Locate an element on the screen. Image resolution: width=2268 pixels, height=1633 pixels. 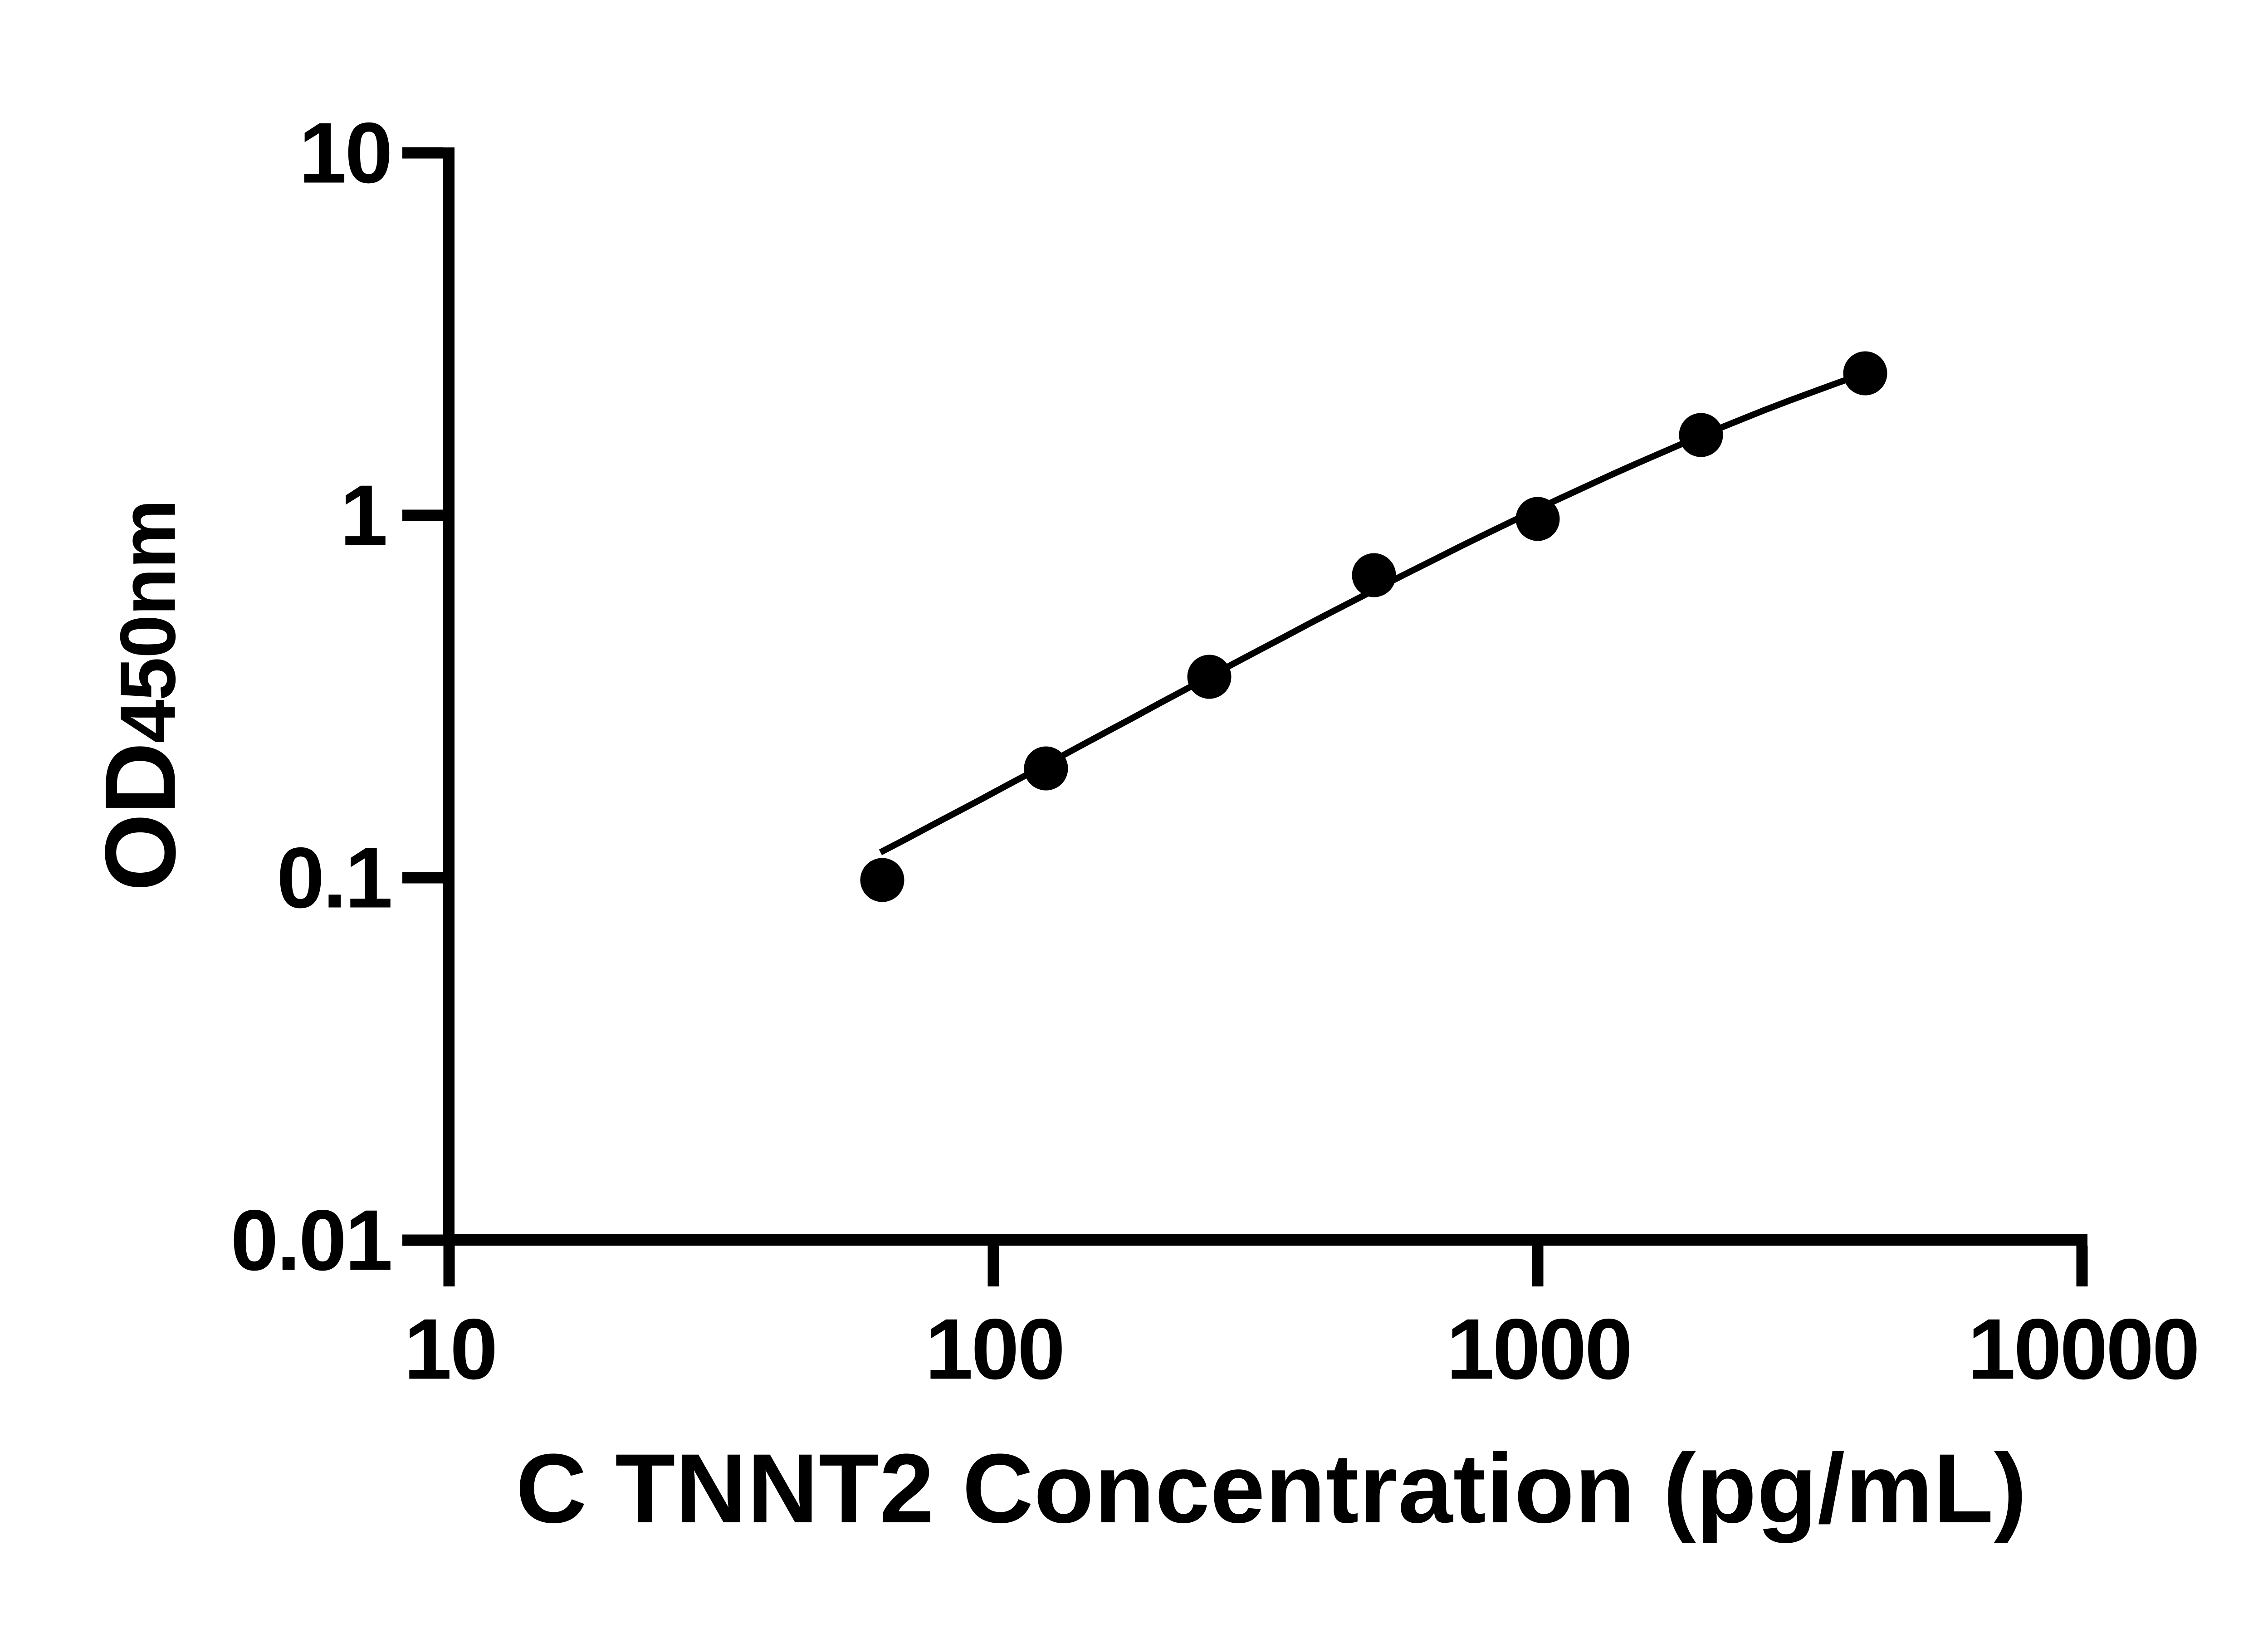
svg-text: 1 is located at coordinates (363, 516).